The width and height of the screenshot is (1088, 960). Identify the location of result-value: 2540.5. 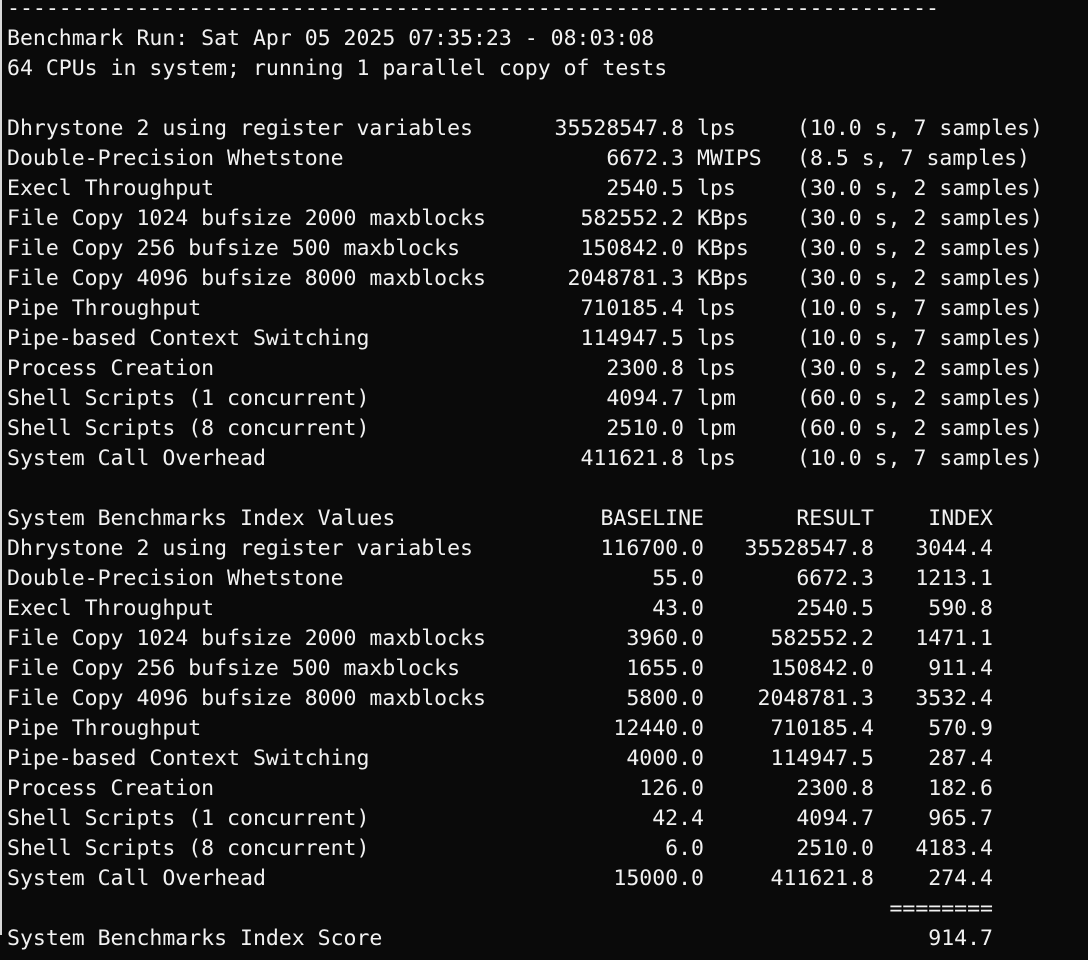
(835, 608).